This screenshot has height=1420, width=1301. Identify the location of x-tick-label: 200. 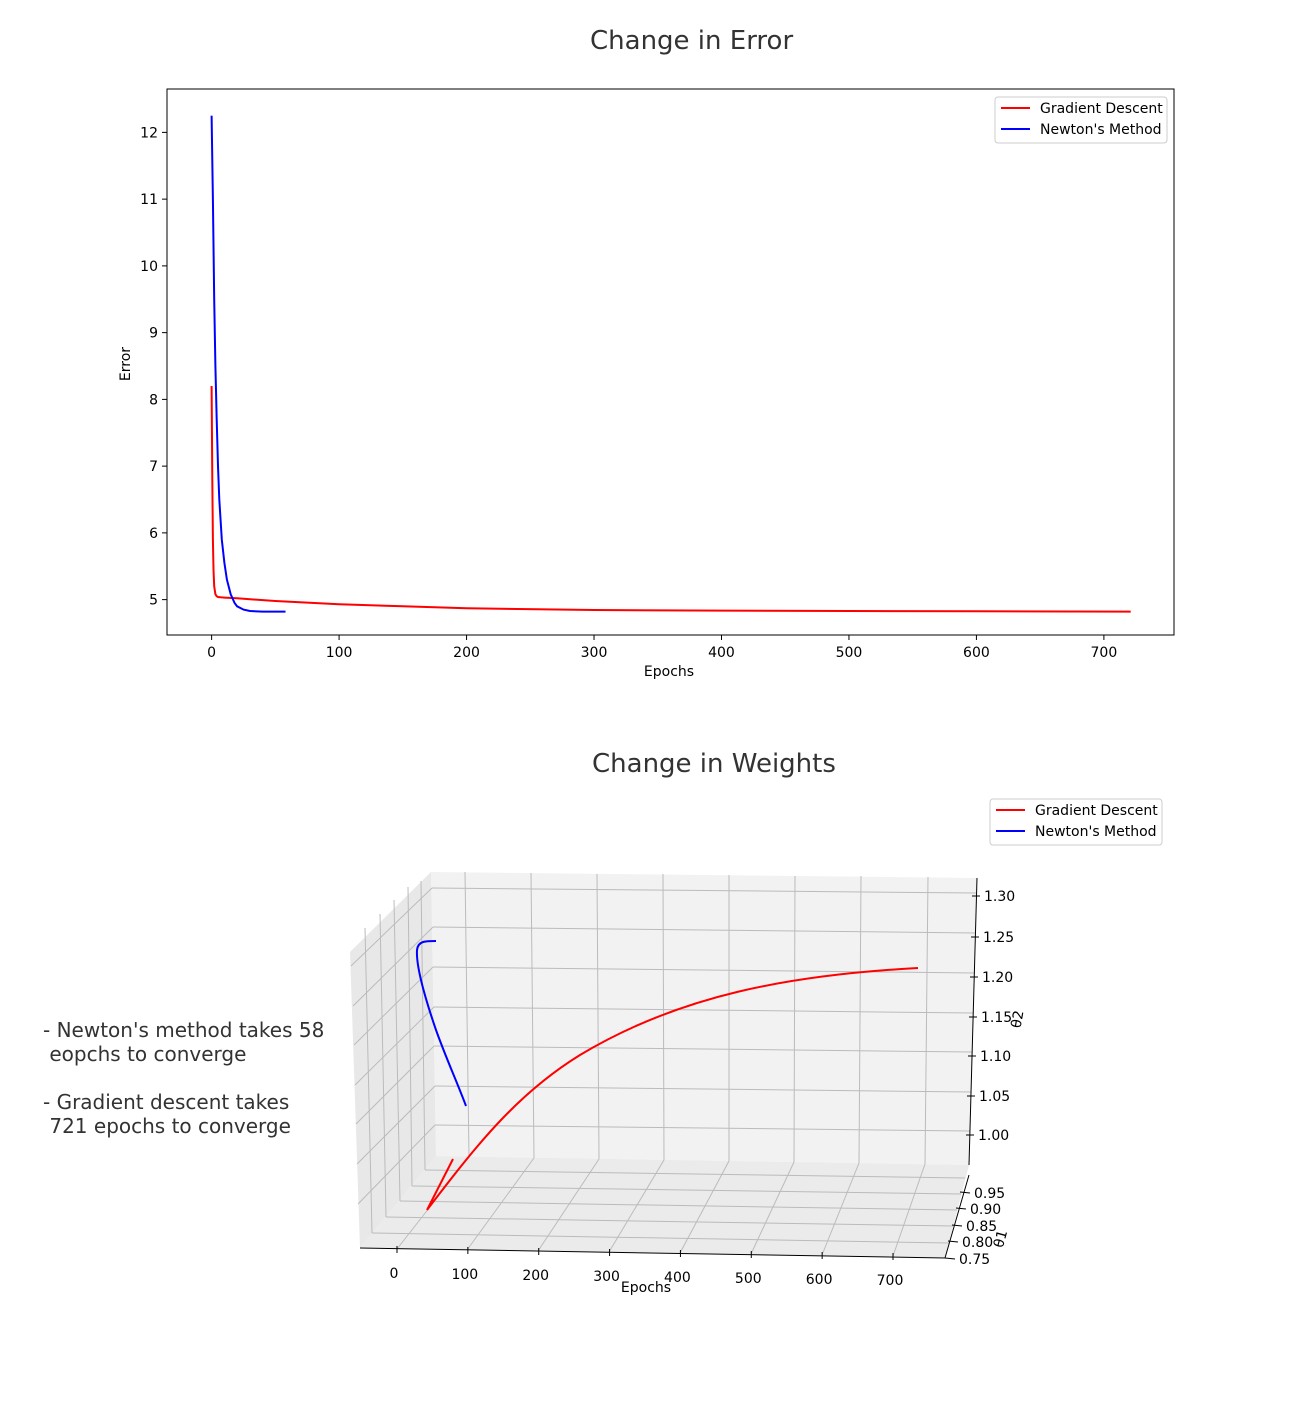
(466, 653).